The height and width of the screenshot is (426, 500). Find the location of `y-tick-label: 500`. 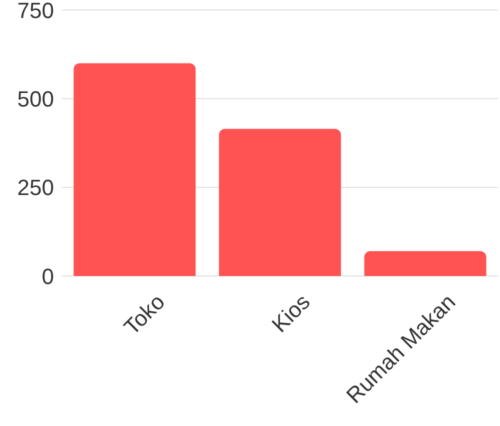

y-tick-label: 500 is located at coordinates (35, 99).